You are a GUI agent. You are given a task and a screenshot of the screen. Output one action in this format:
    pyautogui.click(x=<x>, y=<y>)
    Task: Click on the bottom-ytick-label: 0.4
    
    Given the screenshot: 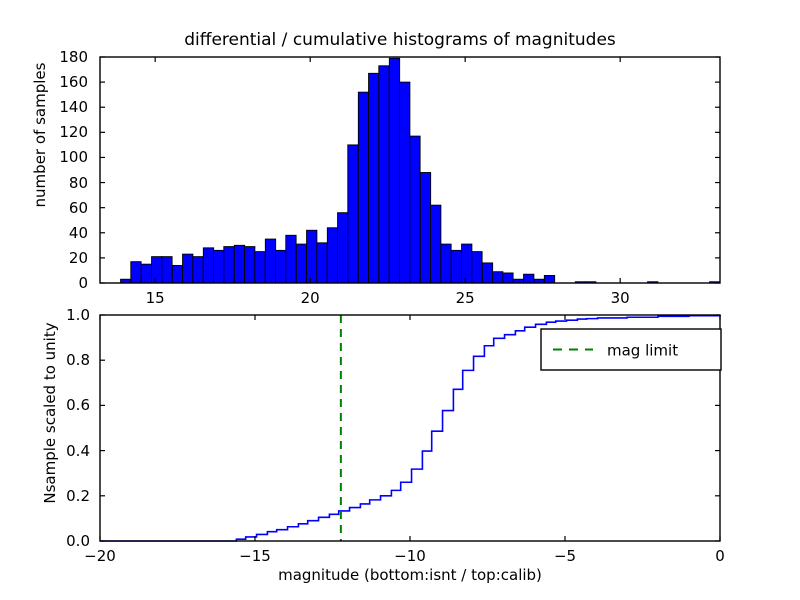 What is the action you would take?
    pyautogui.click(x=78, y=450)
    